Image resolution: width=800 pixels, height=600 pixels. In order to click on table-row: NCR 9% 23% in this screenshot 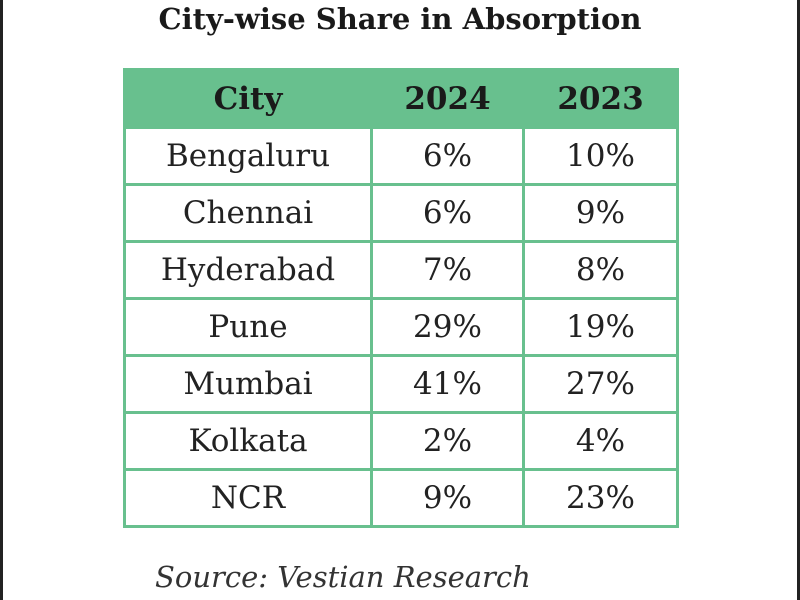, I will do `click(401, 498)`.